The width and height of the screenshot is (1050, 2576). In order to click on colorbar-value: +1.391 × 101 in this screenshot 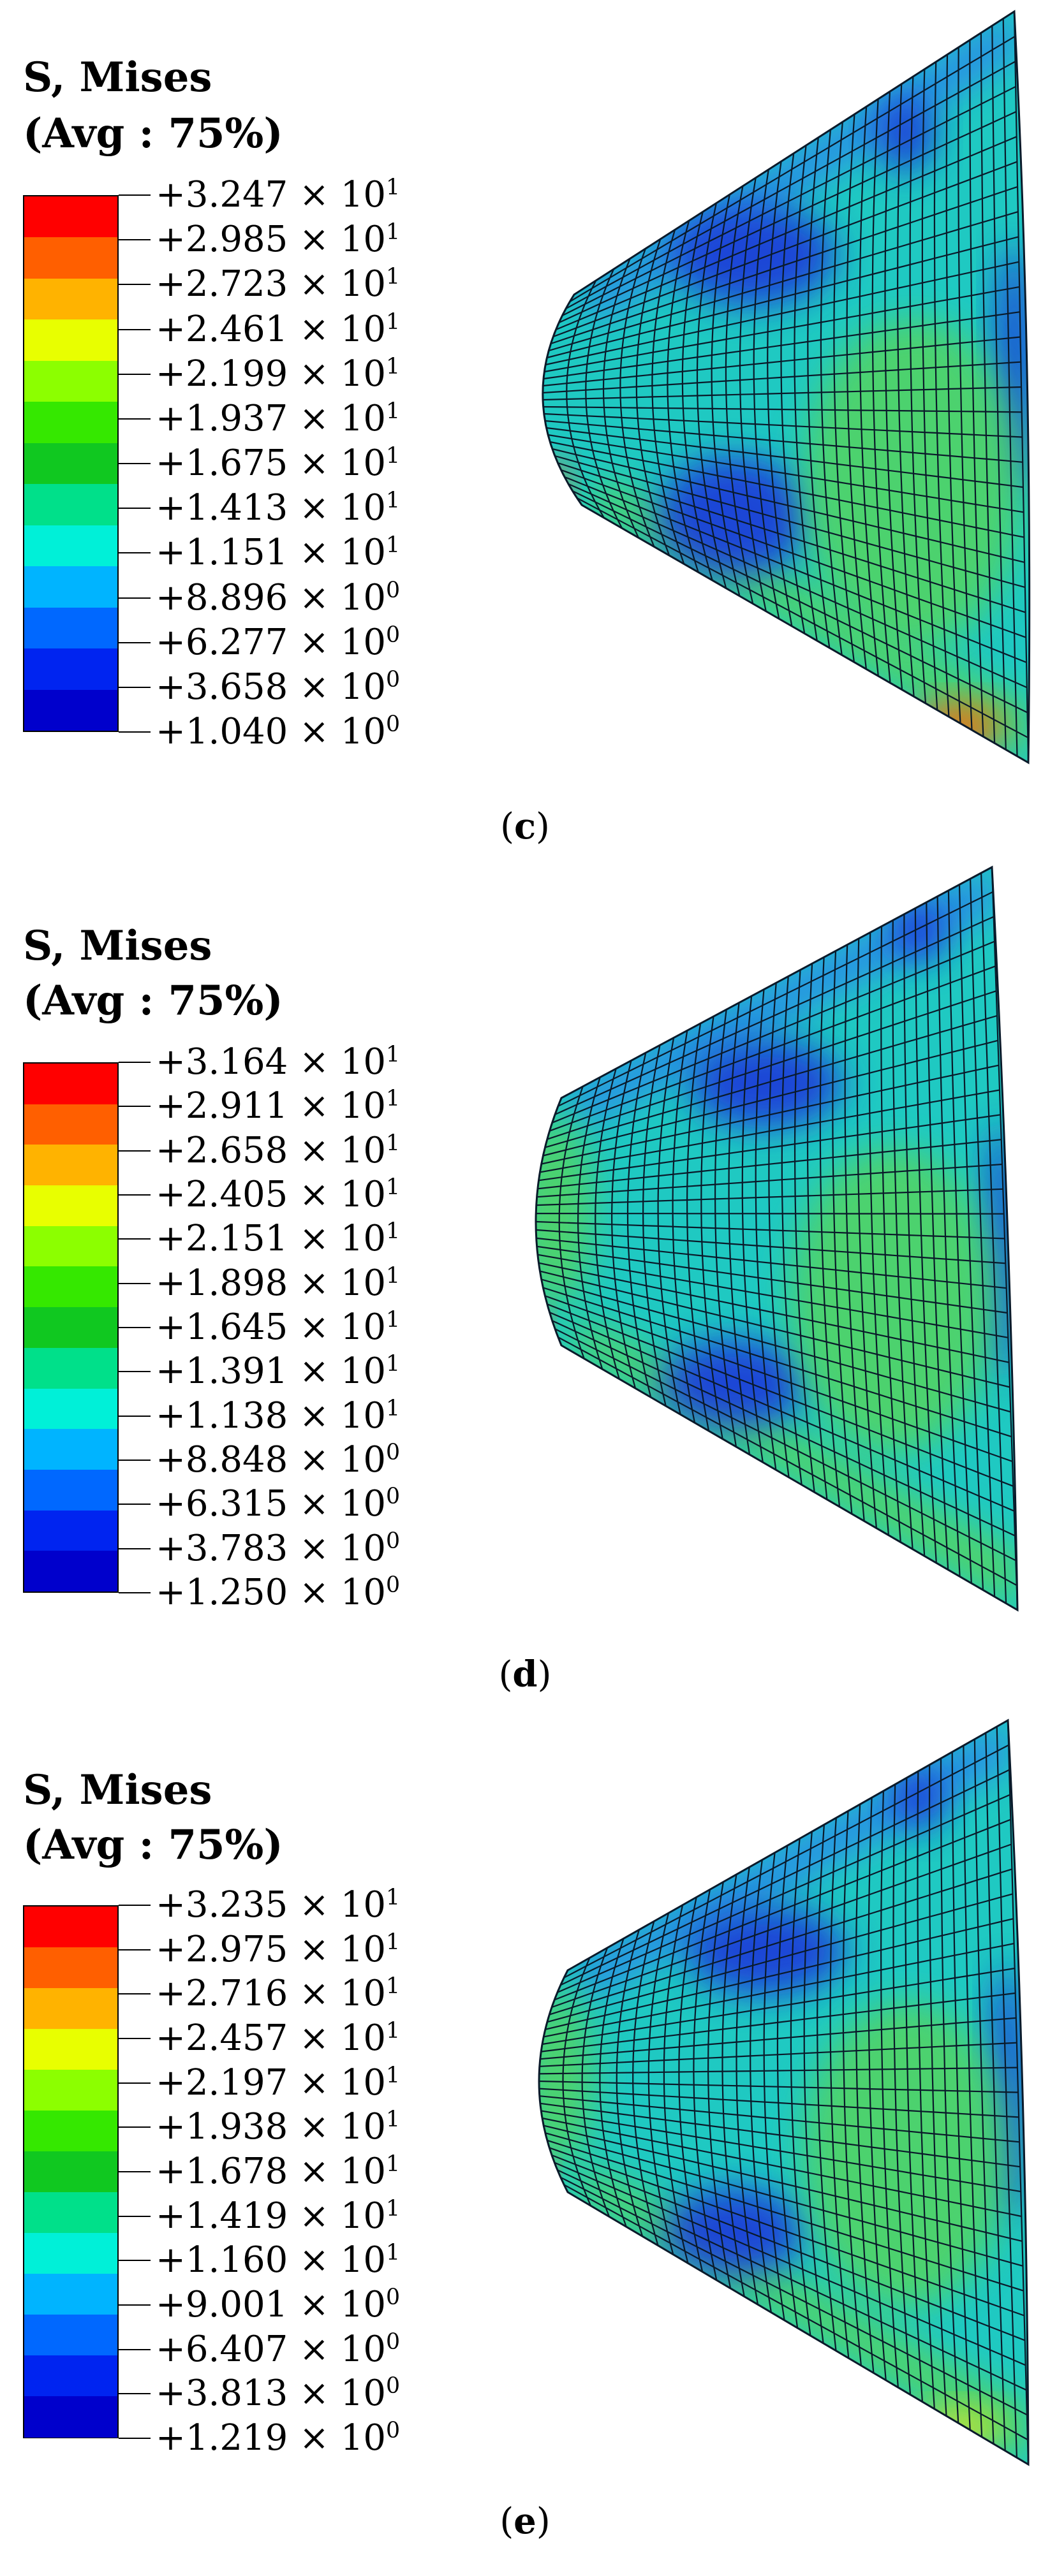, I will do `click(279, 1372)`.